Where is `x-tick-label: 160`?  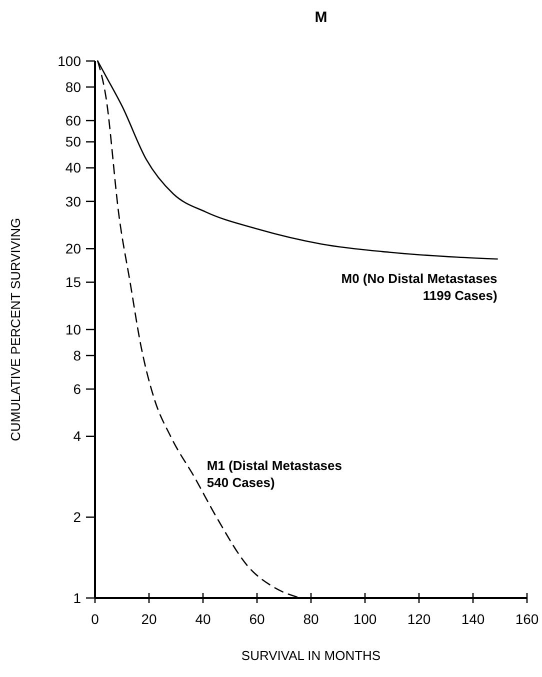 x-tick-label: 160 is located at coordinates (527, 619).